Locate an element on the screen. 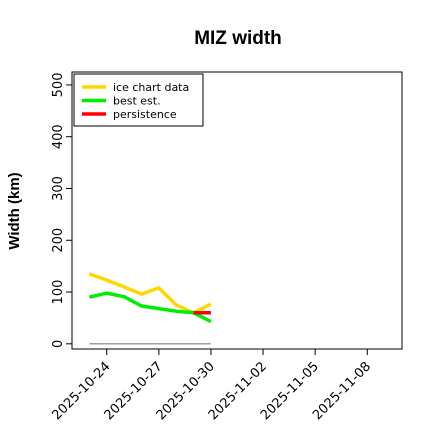 The image size is (440, 440). series-line-best-est- is located at coordinates (150, 307).